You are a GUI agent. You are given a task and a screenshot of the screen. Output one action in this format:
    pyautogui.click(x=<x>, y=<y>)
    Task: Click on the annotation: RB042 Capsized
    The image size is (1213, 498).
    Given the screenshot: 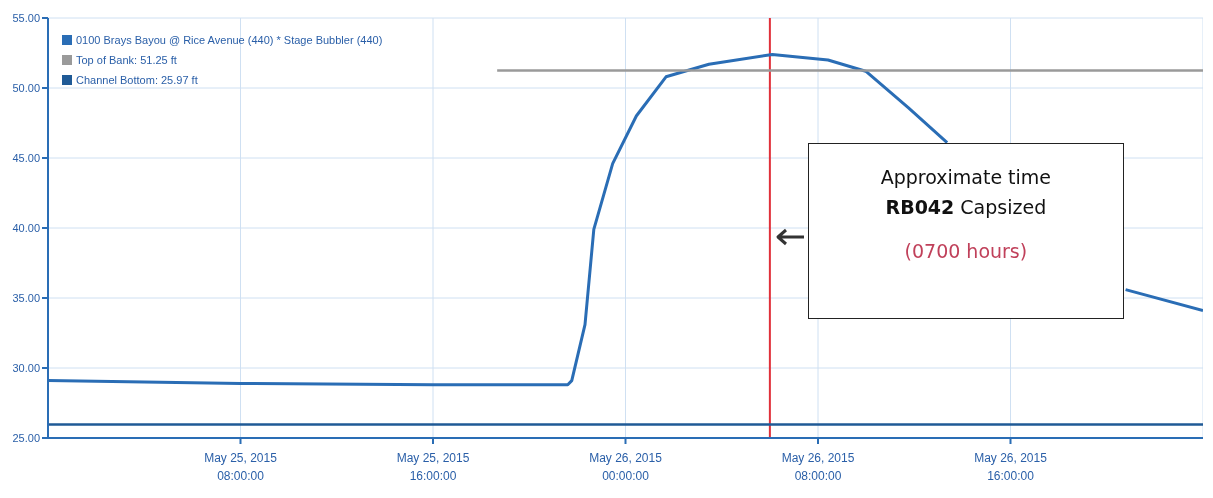 What is the action you would take?
    pyautogui.click(x=966, y=207)
    